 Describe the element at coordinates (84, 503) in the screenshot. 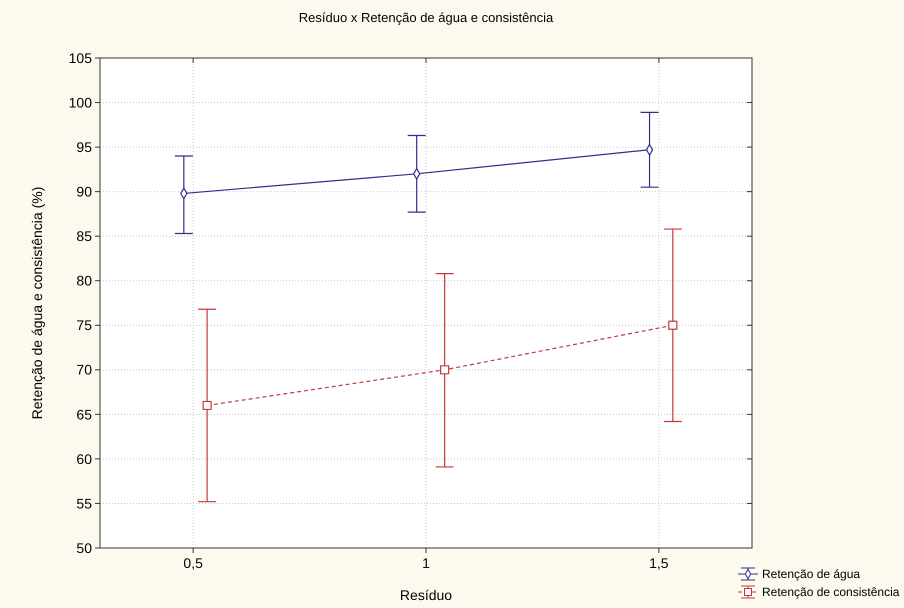

I see `y-tick-label: 55` at that location.